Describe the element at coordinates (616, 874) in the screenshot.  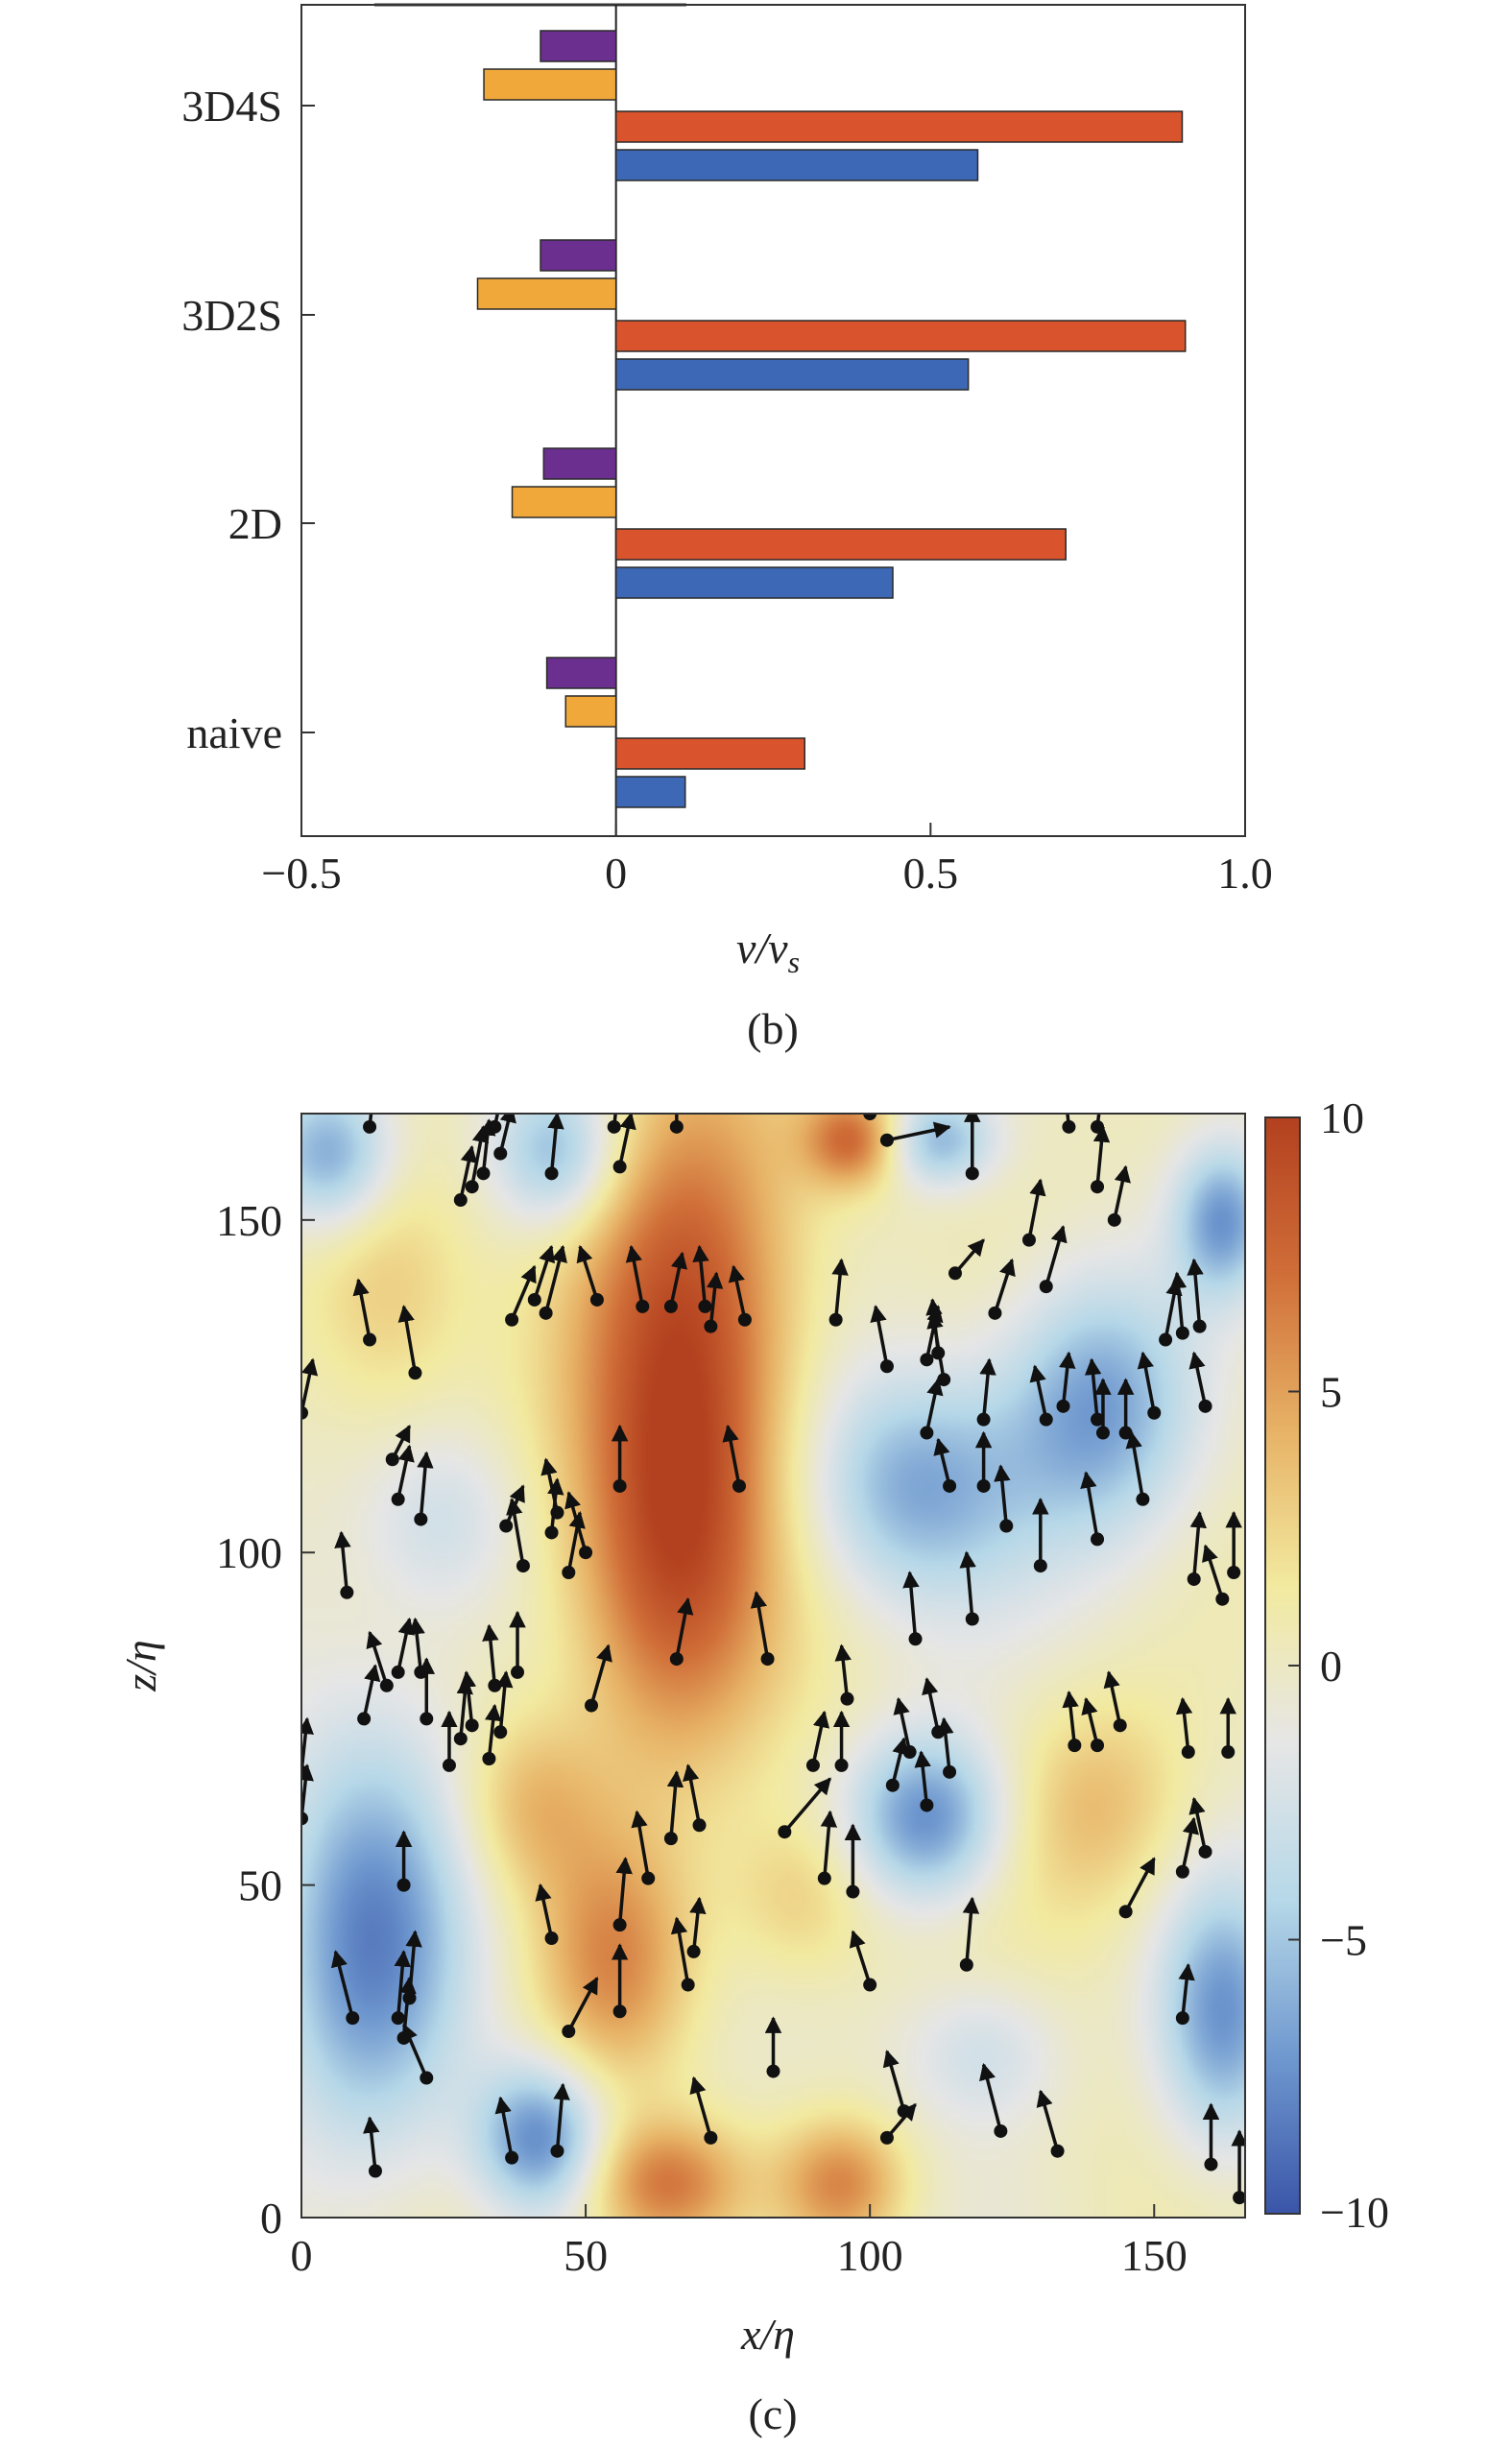
I see `x-tick-label: 0` at that location.